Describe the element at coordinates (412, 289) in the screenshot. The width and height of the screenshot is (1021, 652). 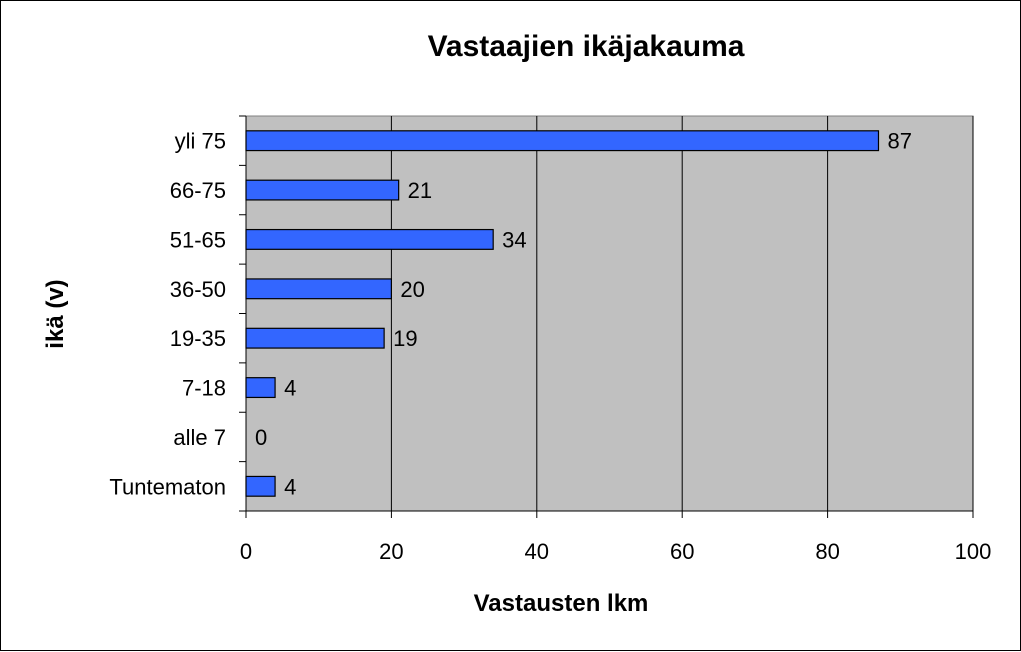
I see `data-label: 20` at that location.